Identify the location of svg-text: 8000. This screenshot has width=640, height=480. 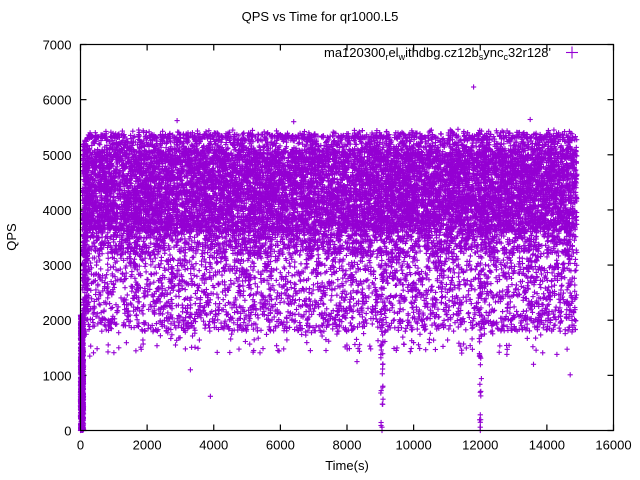
(347, 445).